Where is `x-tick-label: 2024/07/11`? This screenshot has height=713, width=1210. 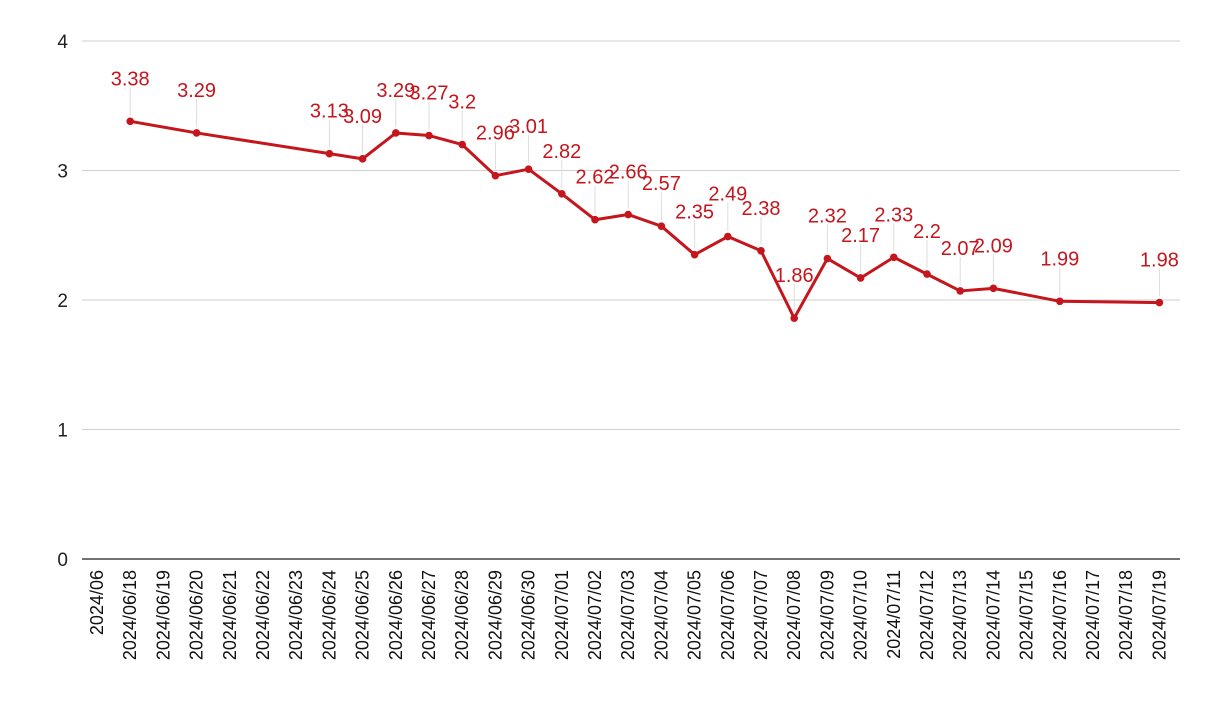
x-tick-label: 2024/07/11 is located at coordinates (894, 614).